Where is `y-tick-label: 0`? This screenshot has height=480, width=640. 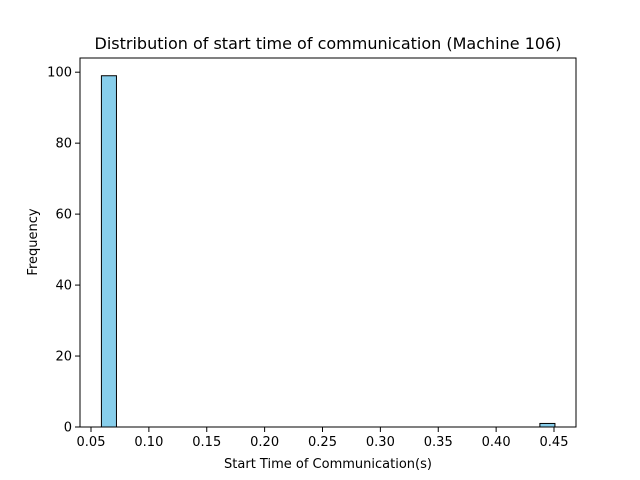
y-tick-label: 0 is located at coordinates (68, 428).